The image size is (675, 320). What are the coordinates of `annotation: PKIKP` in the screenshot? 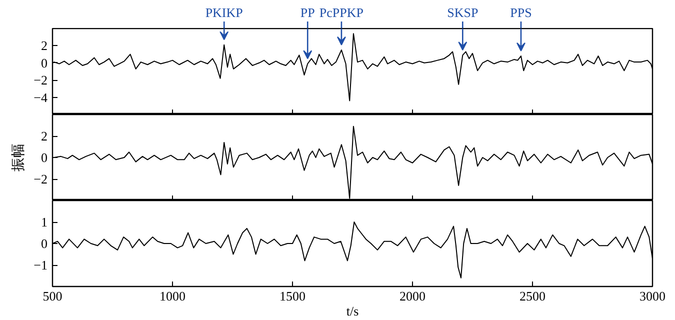 It's located at (224, 12).